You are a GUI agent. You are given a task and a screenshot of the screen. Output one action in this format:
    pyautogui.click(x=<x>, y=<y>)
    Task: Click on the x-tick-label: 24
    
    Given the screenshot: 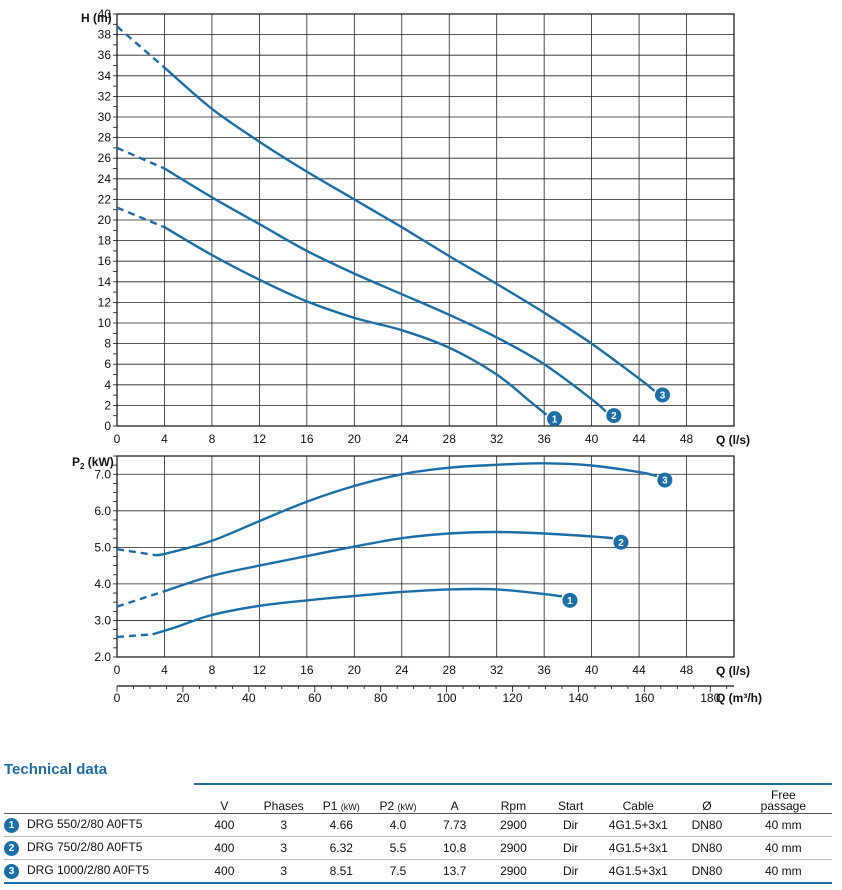 What is the action you would take?
    pyautogui.click(x=402, y=439)
    